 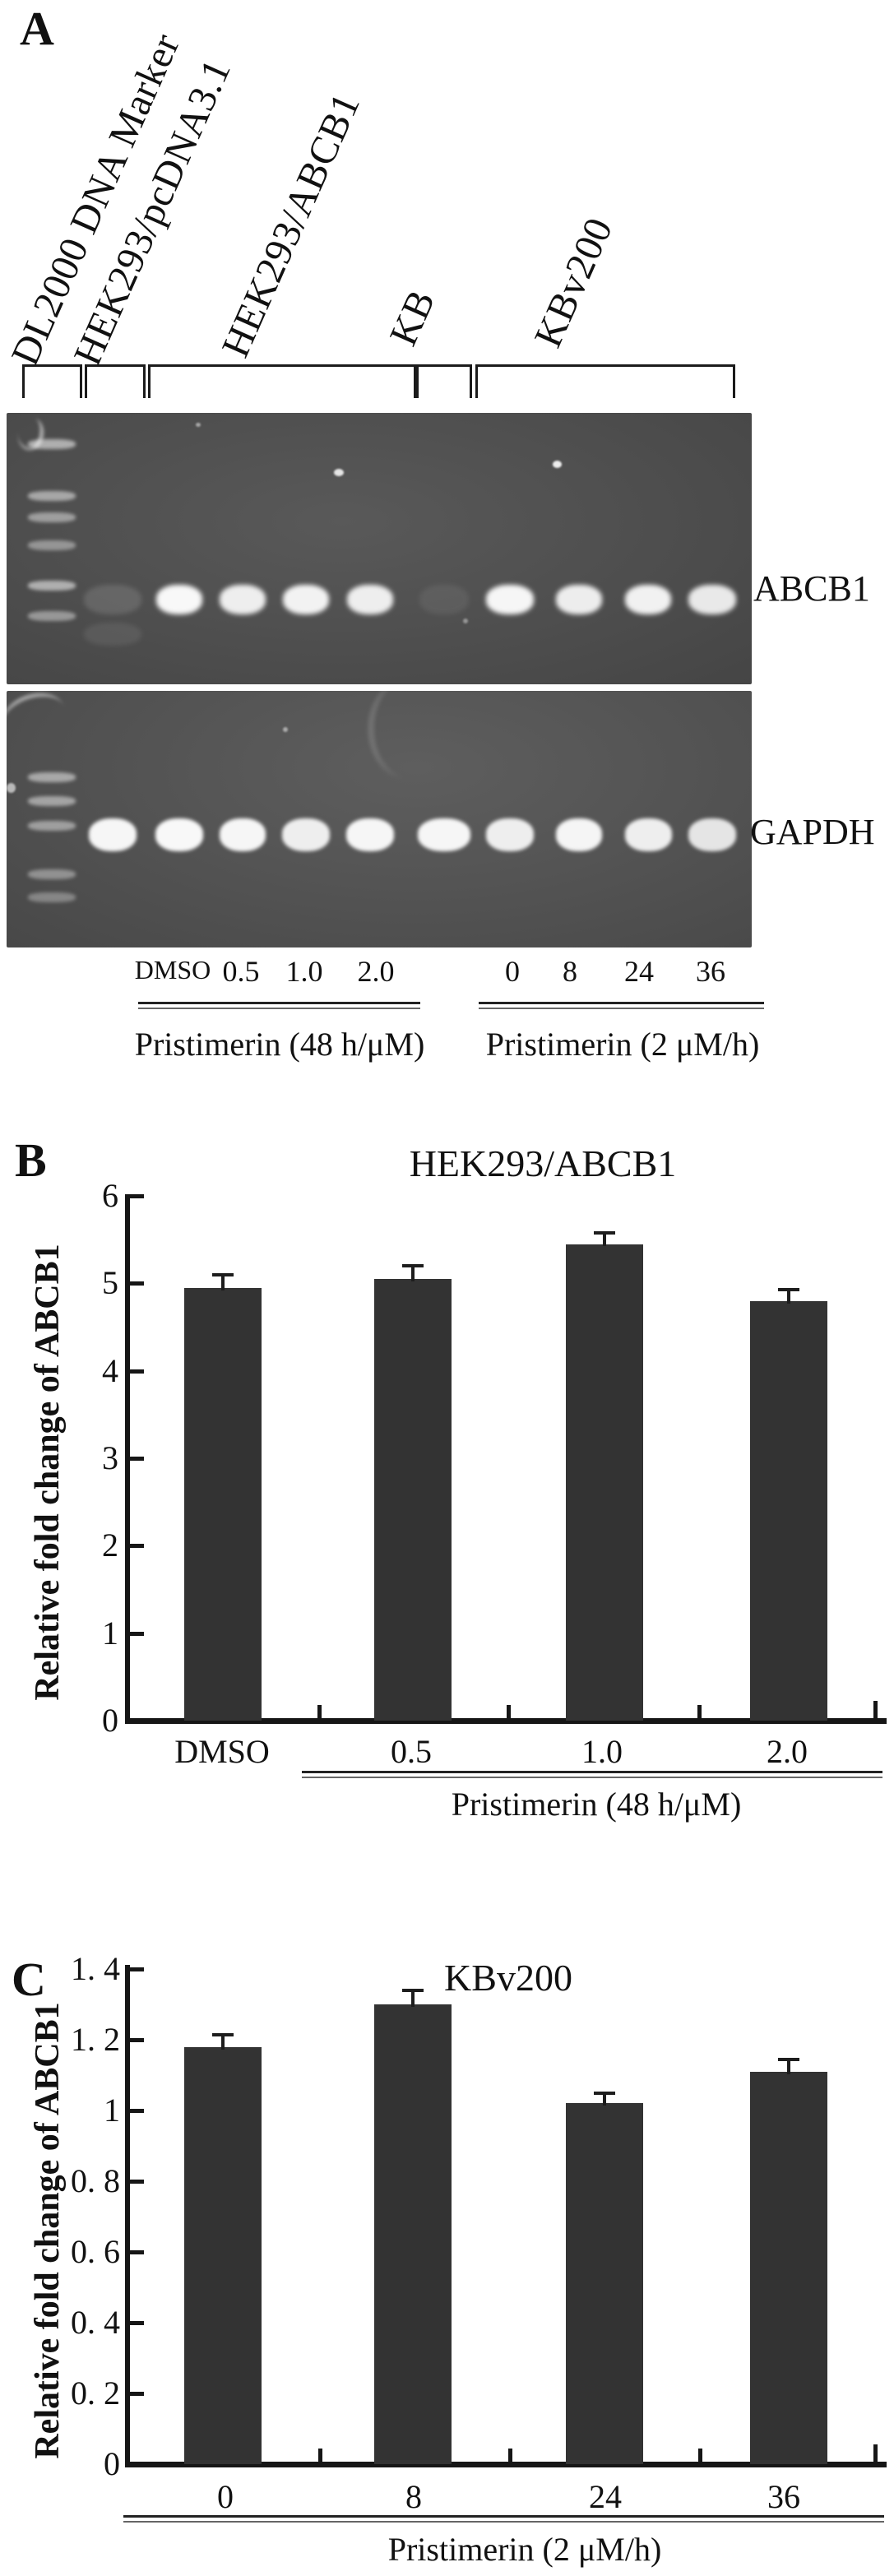 What do you see at coordinates (543, 1163) in the screenshot?
I see `chart-b-title: HEK293/ABCB1` at bounding box center [543, 1163].